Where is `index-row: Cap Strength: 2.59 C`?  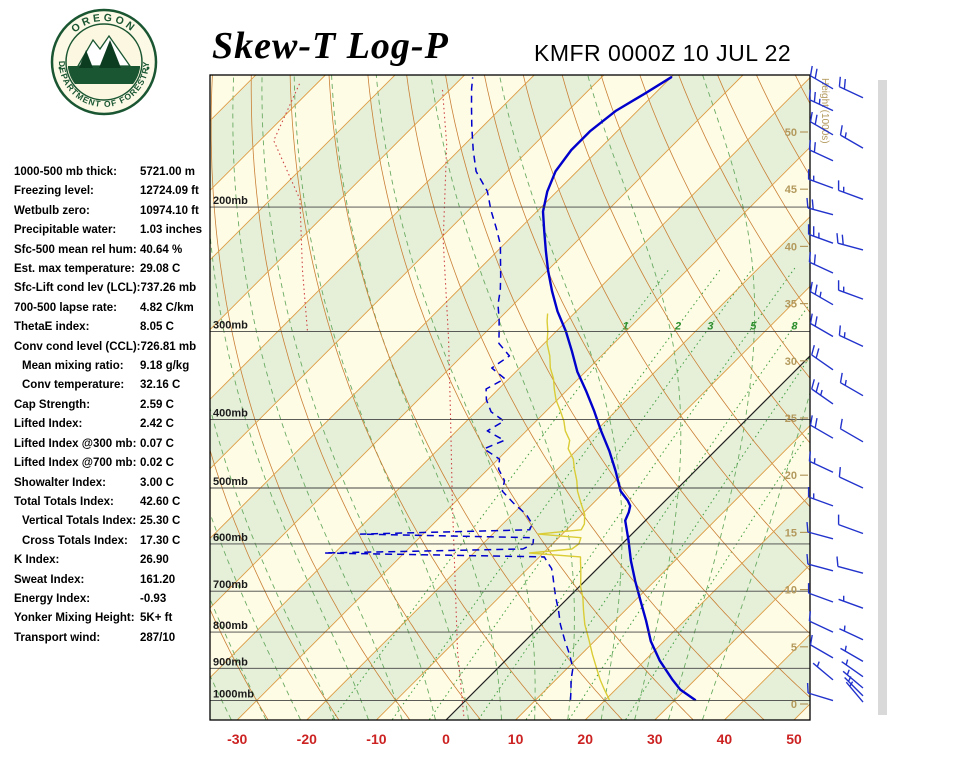 index-row: Cap Strength: 2.59 C is located at coordinates (116, 405).